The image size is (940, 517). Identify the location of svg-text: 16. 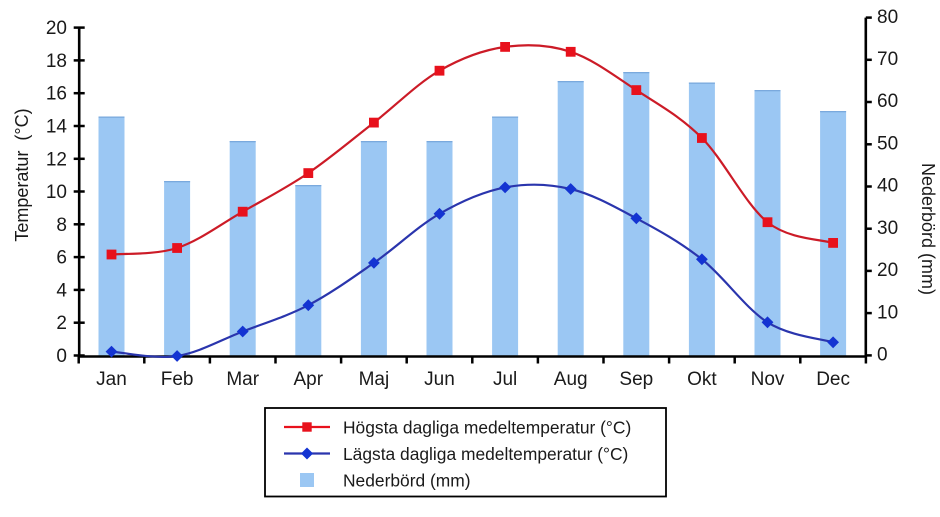
(56, 94).